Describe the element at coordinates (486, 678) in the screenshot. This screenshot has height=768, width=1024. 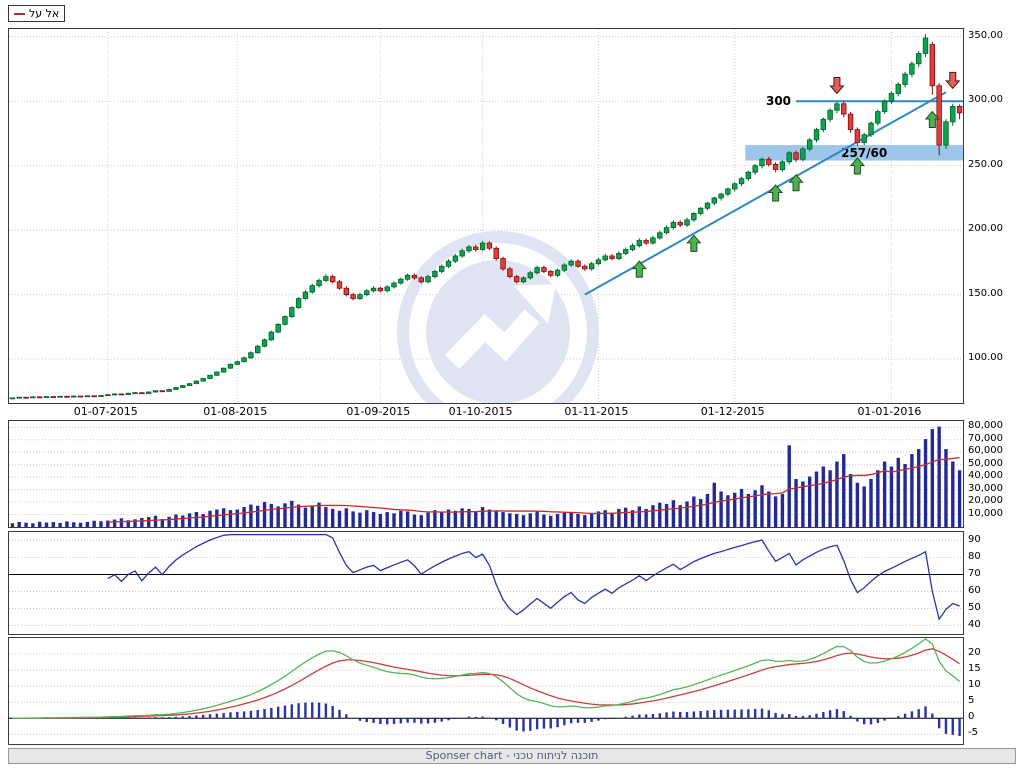
I see `macd-line` at that location.